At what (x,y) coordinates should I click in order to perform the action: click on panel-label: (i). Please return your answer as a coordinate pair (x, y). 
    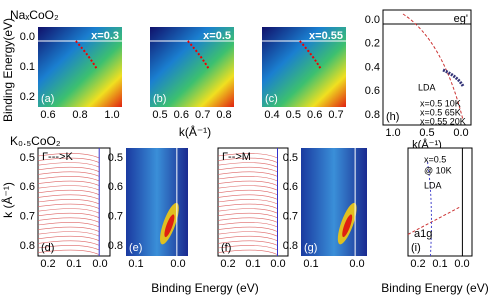
    Looking at the image, I should click on (416, 248).